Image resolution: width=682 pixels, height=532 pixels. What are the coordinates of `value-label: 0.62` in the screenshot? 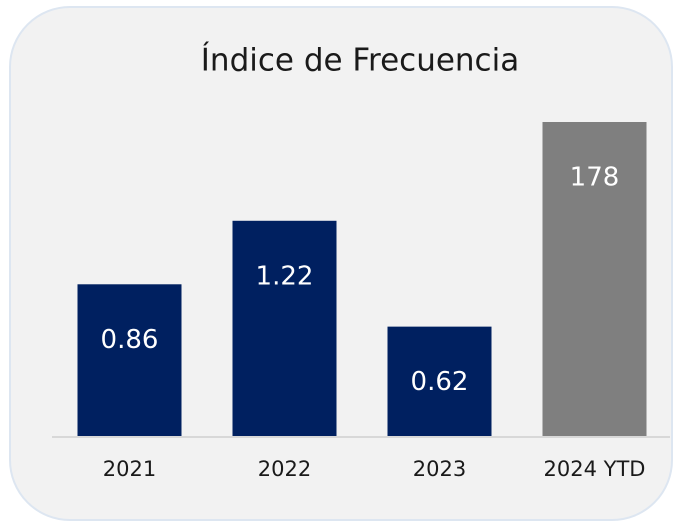 It's located at (440, 382).